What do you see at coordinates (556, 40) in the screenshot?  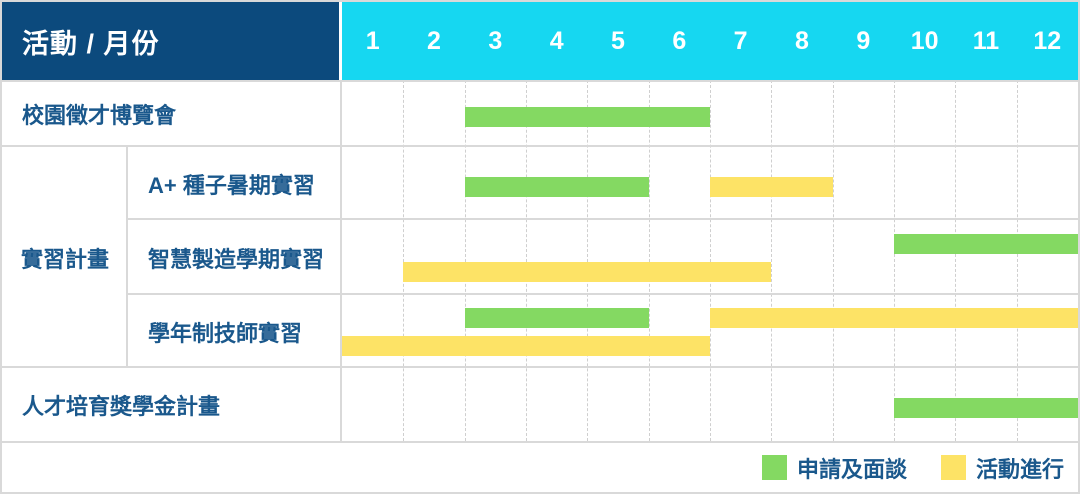 I see `month-label: 4` at bounding box center [556, 40].